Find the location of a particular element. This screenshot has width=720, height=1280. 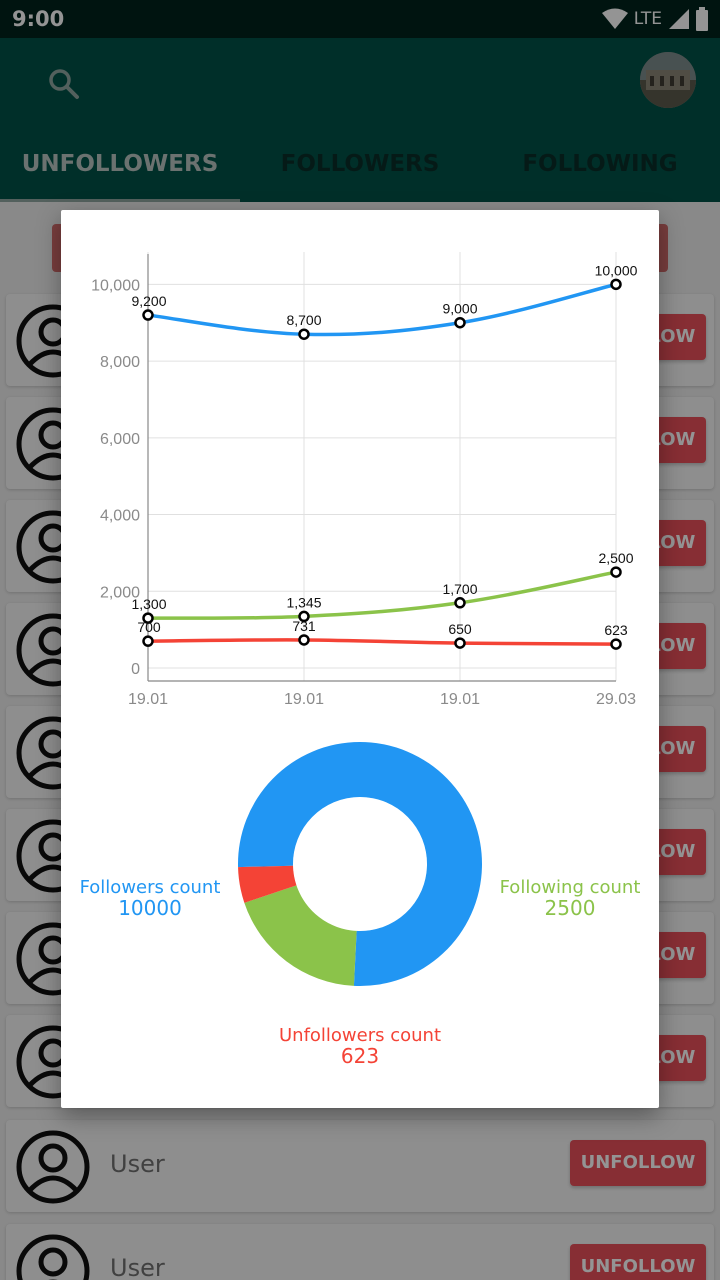

legend-followers: Followers count 10000 is located at coordinates (150, 898).